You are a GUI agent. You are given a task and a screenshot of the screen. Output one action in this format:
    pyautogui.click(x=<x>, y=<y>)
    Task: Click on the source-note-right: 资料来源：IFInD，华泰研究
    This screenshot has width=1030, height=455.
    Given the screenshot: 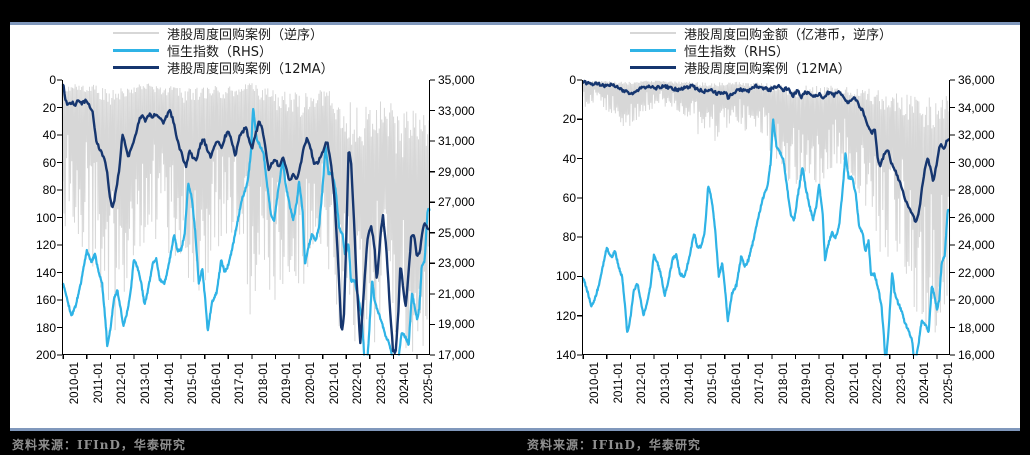 What is the action you would take?
    pyautogui.click(x=614, y=445)
    